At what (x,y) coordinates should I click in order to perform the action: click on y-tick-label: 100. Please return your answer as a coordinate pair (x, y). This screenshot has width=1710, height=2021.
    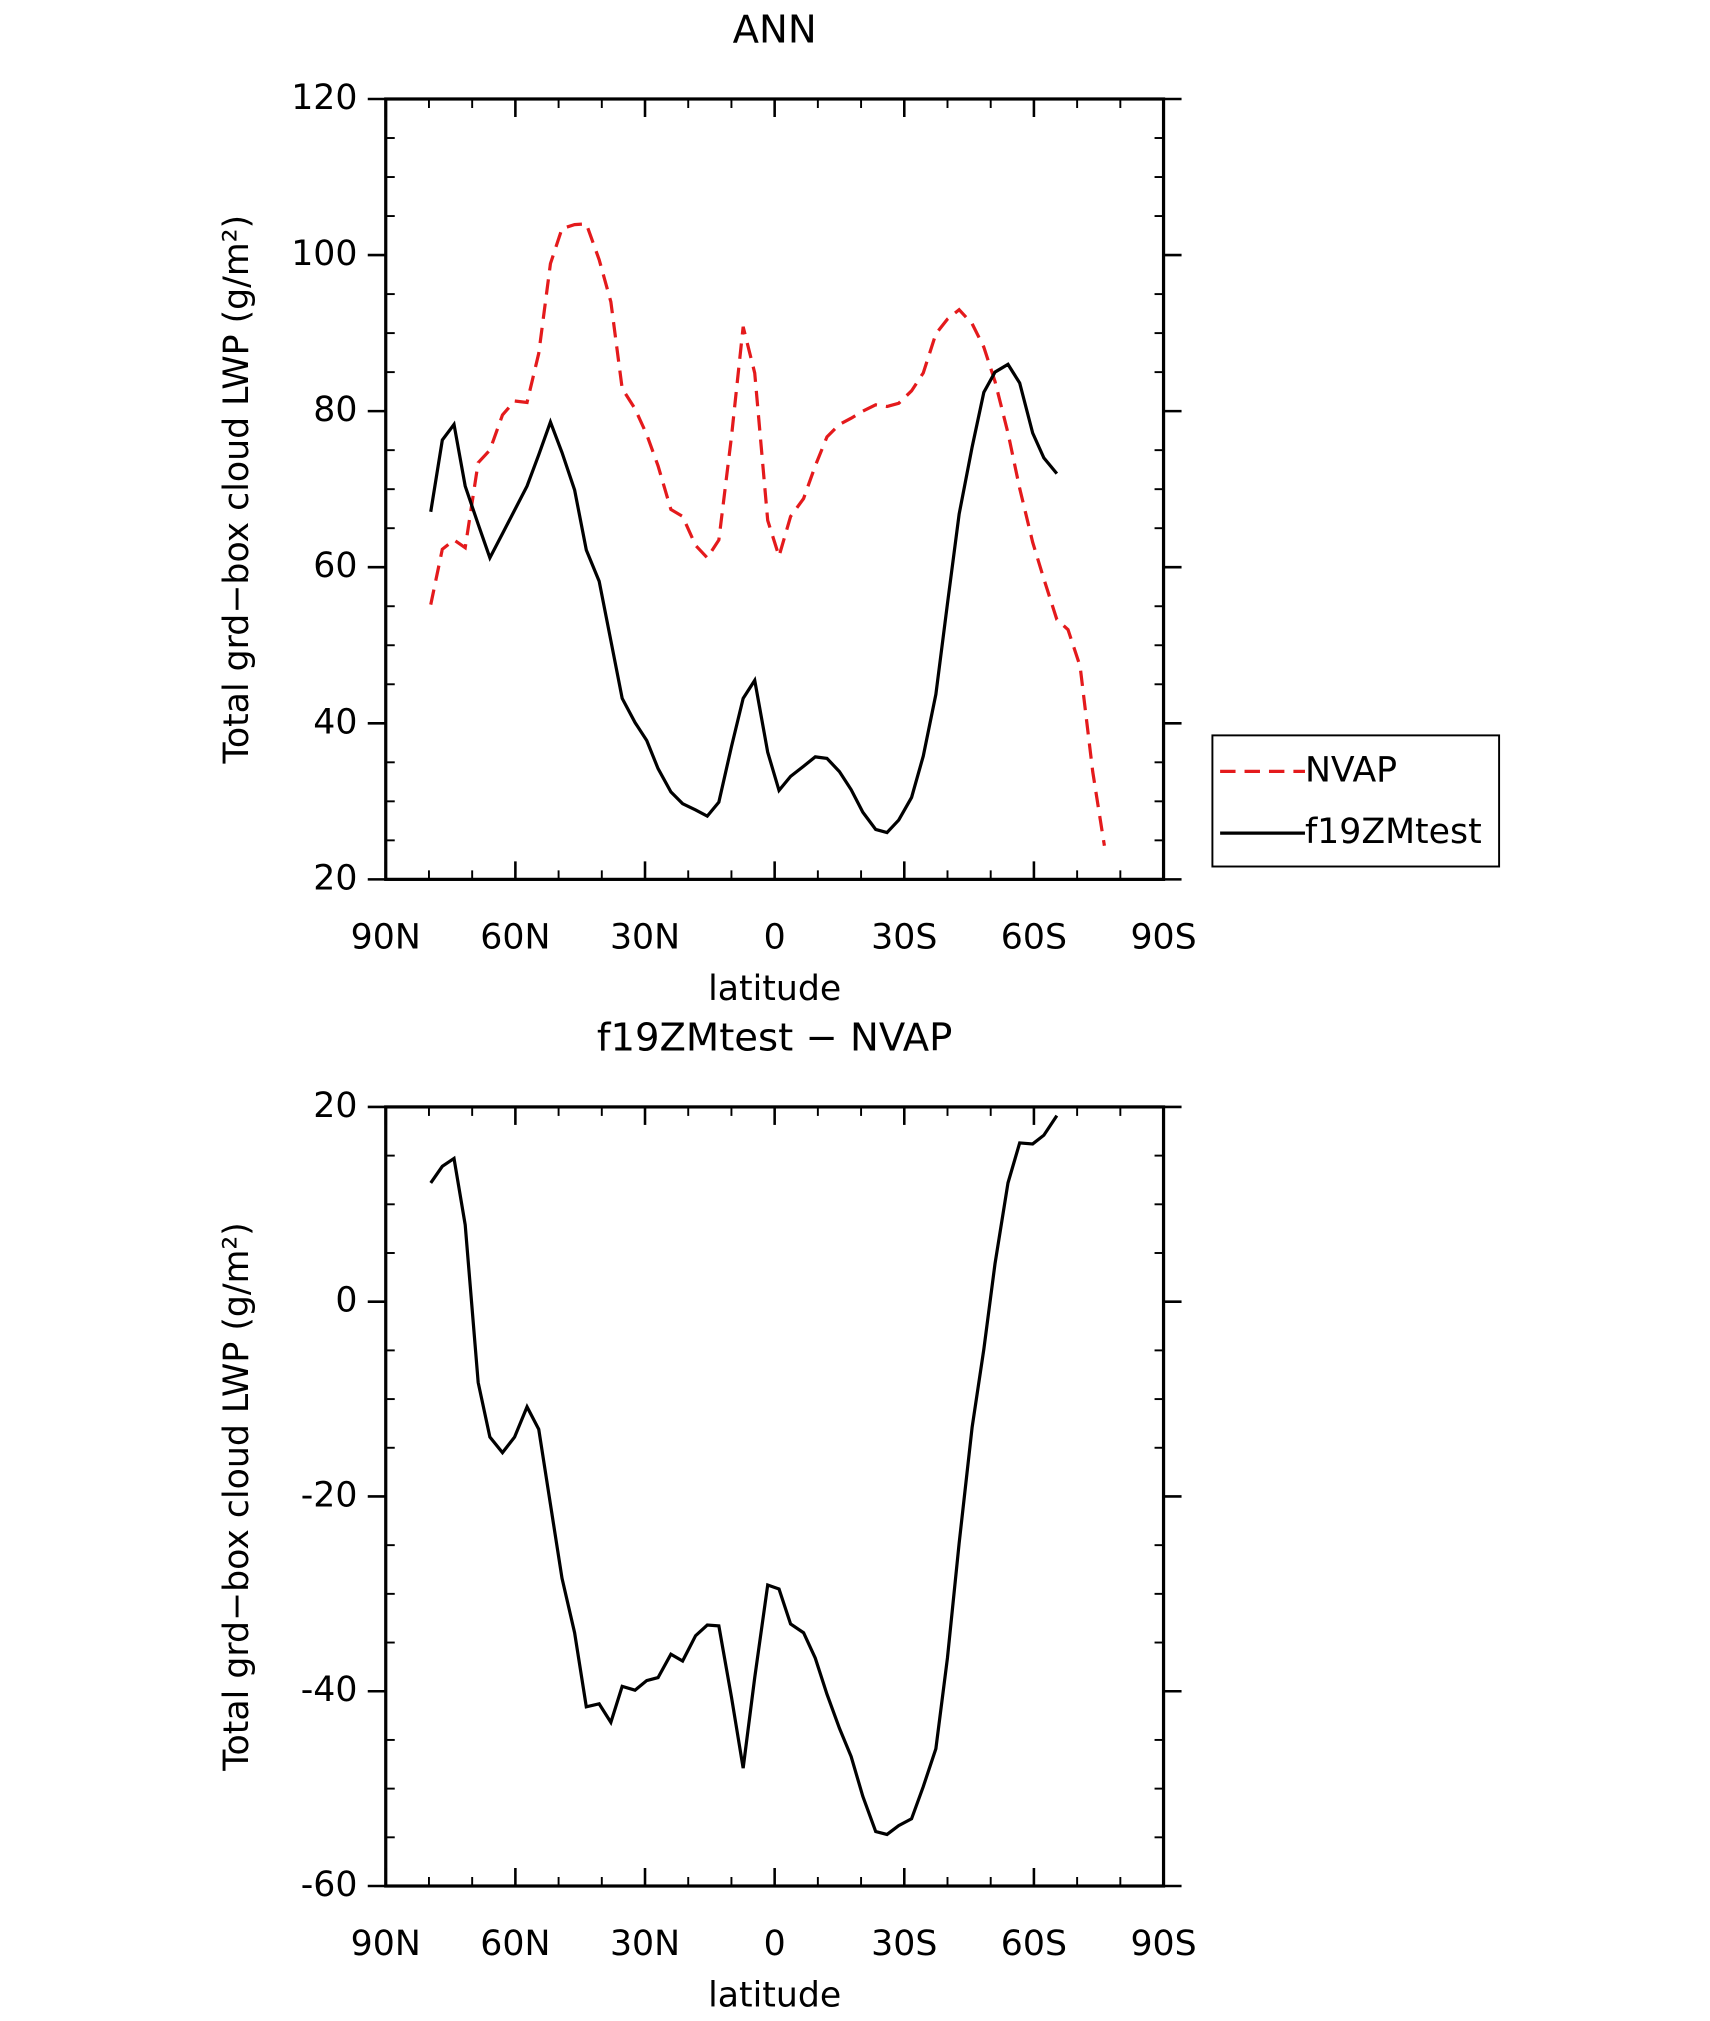
    Looking at the image, I should click on (324, 254).